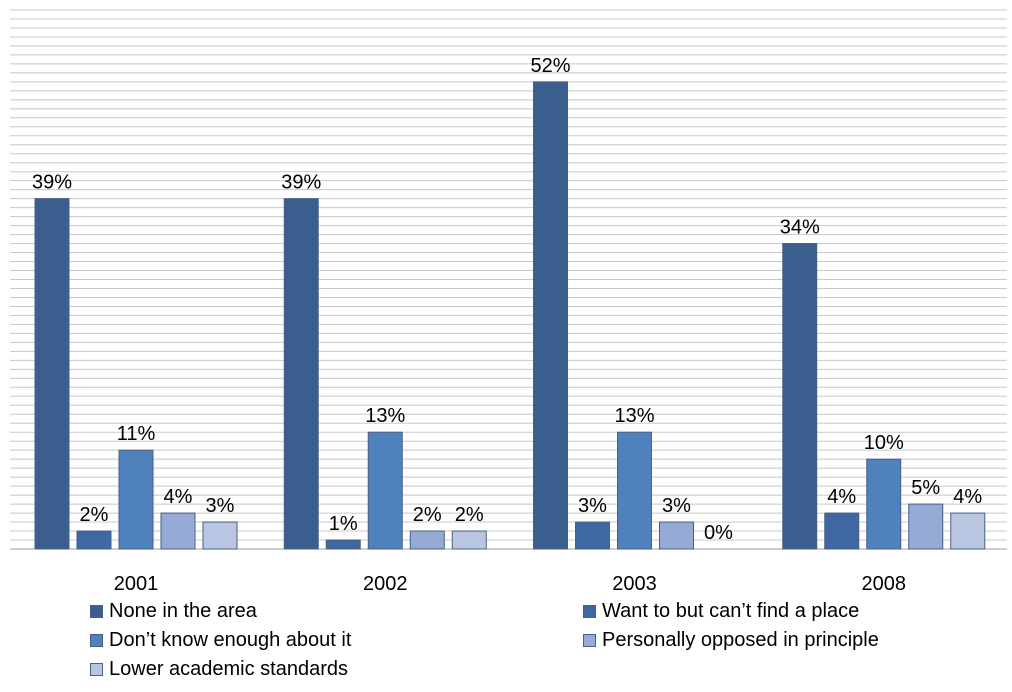  Describe the element at coordinates (884, 443) in the screenshot. I see `data-label: 10%` at that location.